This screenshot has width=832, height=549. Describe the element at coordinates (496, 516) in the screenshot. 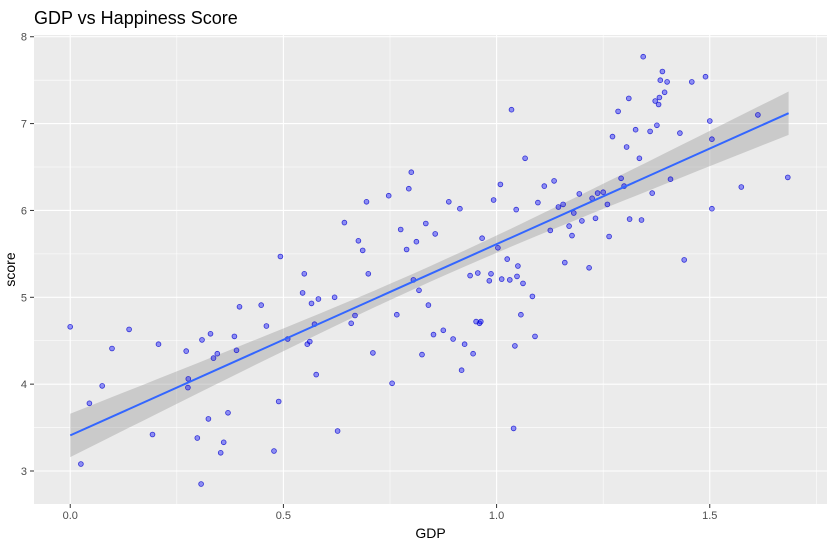

I see `x-tick-label: 1.0` at that location.